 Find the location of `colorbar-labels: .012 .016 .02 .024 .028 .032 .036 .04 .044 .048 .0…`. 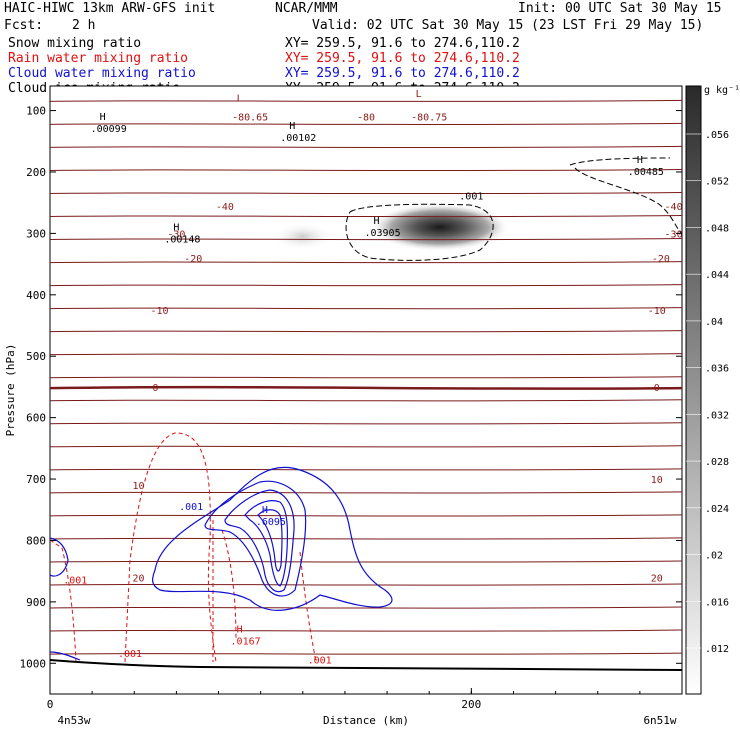

colorbar-labels: .012 .016 .02 .024 .028 .032 .036 .04 .044 .048 .0… is located at coordinates (707, 392).